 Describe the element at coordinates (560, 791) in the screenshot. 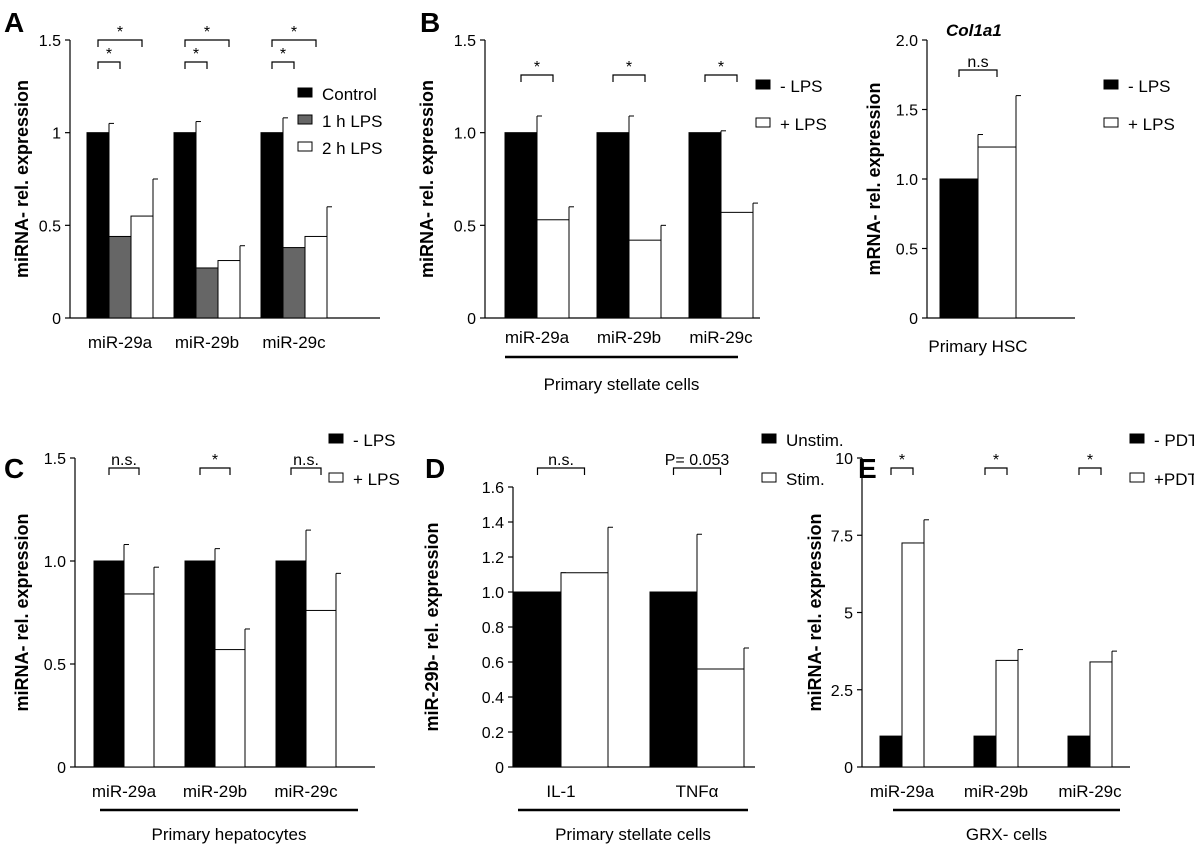

I see `category-label: IL-1` at that location.